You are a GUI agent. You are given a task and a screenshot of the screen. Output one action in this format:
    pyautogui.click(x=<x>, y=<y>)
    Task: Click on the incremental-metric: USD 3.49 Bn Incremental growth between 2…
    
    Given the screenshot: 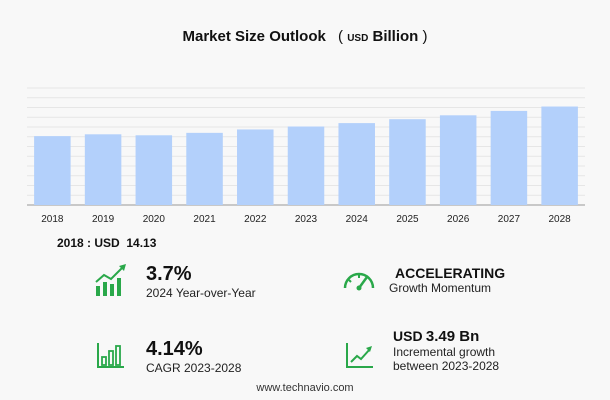 What is the action you would take?
    pyautogui.click(x=446, y=350)
    